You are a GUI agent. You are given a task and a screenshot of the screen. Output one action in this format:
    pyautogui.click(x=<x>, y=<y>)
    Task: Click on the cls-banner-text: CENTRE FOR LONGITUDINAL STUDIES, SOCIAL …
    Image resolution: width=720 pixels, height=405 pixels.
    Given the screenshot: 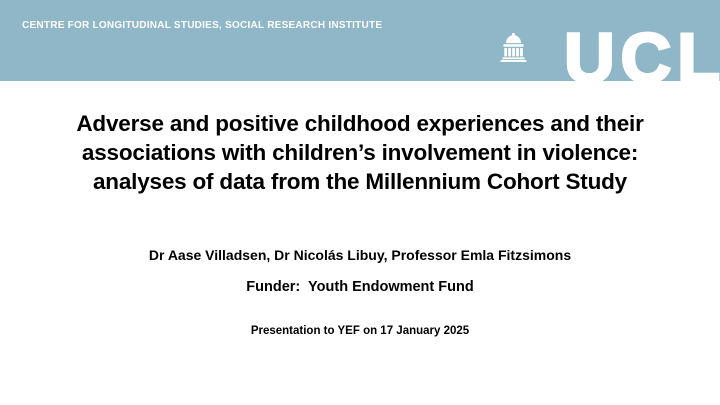 What is the action you would take?
    pyautogui.click(x=202, y=25)
    